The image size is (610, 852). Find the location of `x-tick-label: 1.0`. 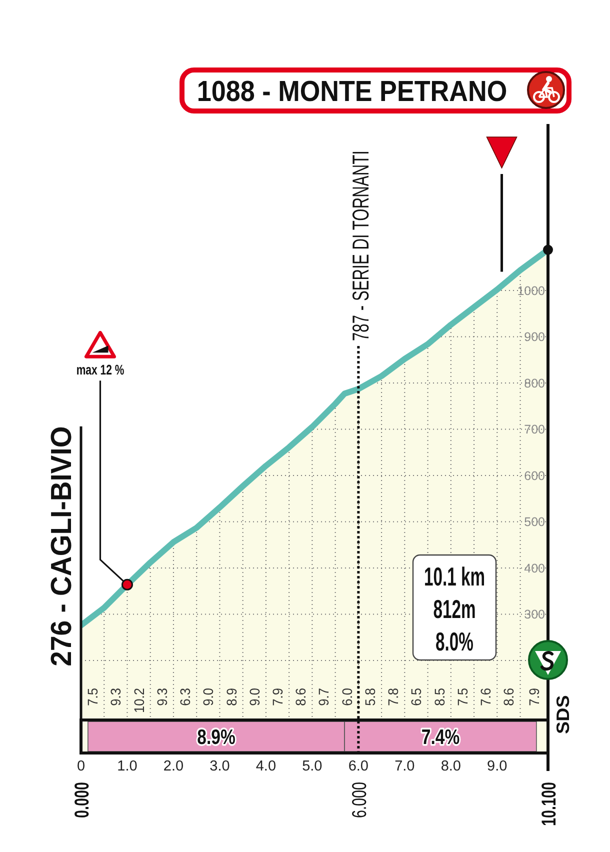

x-tick-label: 1.0 is located at coordinates (127, 766).